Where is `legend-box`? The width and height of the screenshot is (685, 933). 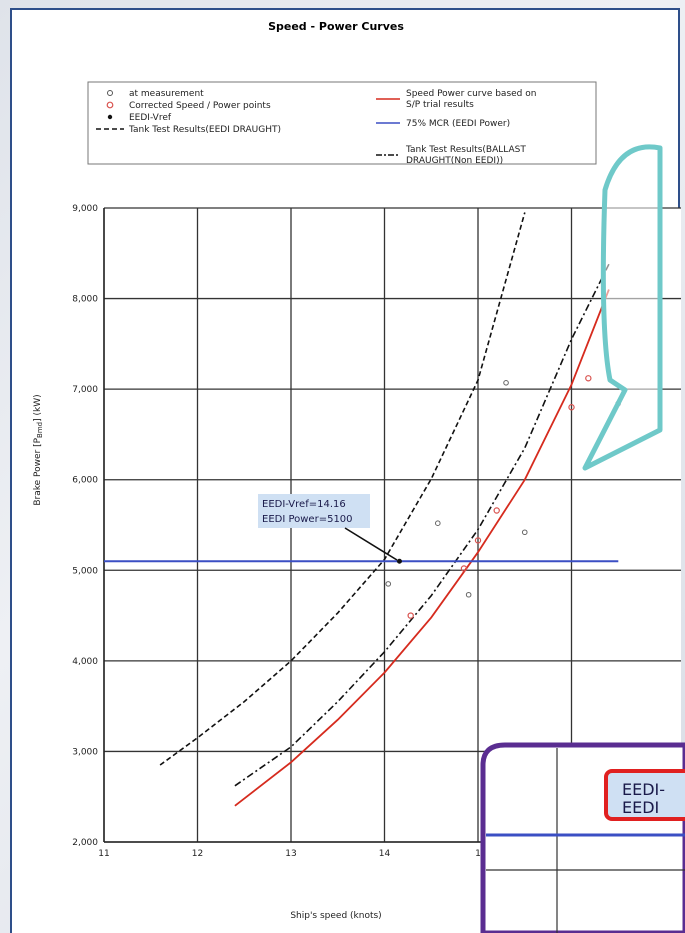 legend-box is located at coordinates (342, 123).